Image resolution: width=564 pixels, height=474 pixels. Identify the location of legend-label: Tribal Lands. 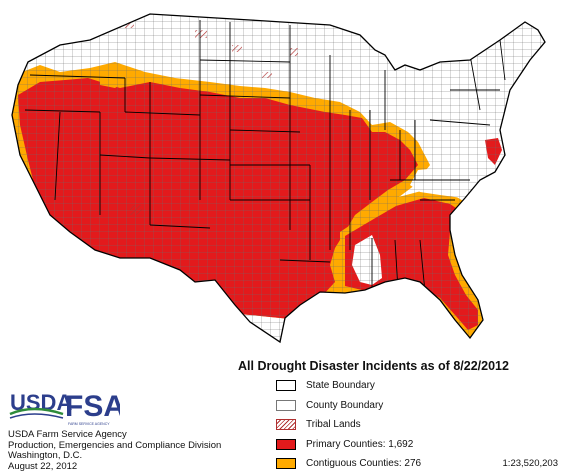
(333, 425).